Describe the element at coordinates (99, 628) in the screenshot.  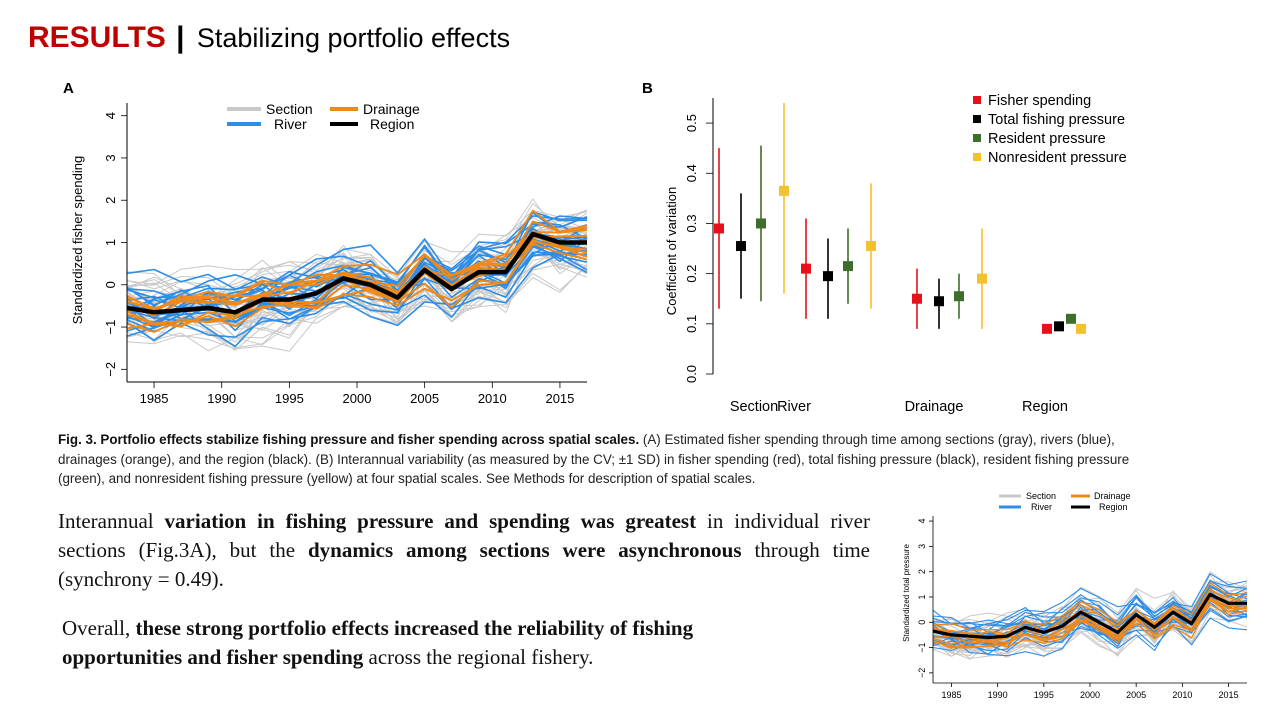
I see `p2-text-1: Overall,` at that location.